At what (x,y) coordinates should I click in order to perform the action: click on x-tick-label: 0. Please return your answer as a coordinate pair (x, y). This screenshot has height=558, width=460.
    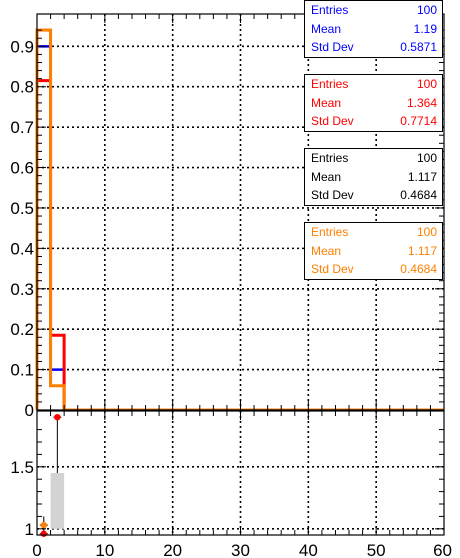
    Looking at the image, I should click on (36, 549).